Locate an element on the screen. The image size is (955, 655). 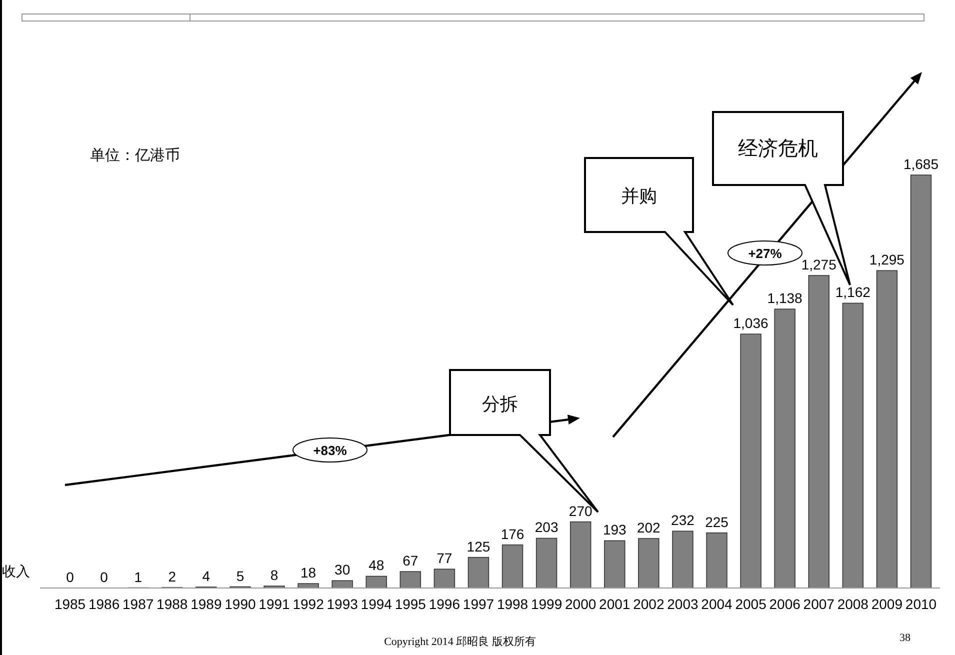
data-label: 1,275 is located at coordinates (819, 264).